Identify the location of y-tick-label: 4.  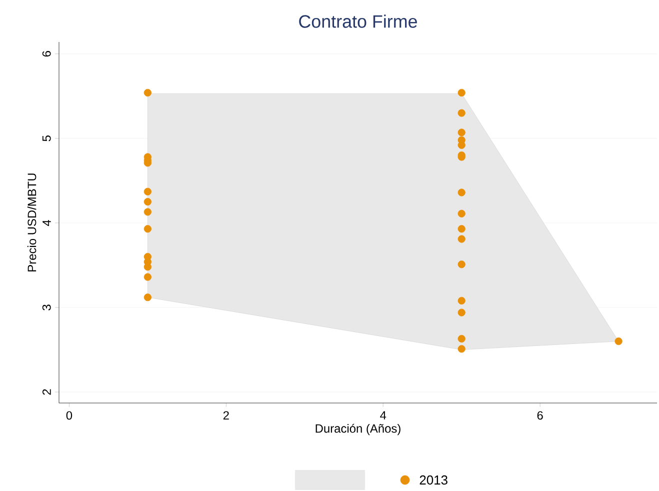
(46, 223).